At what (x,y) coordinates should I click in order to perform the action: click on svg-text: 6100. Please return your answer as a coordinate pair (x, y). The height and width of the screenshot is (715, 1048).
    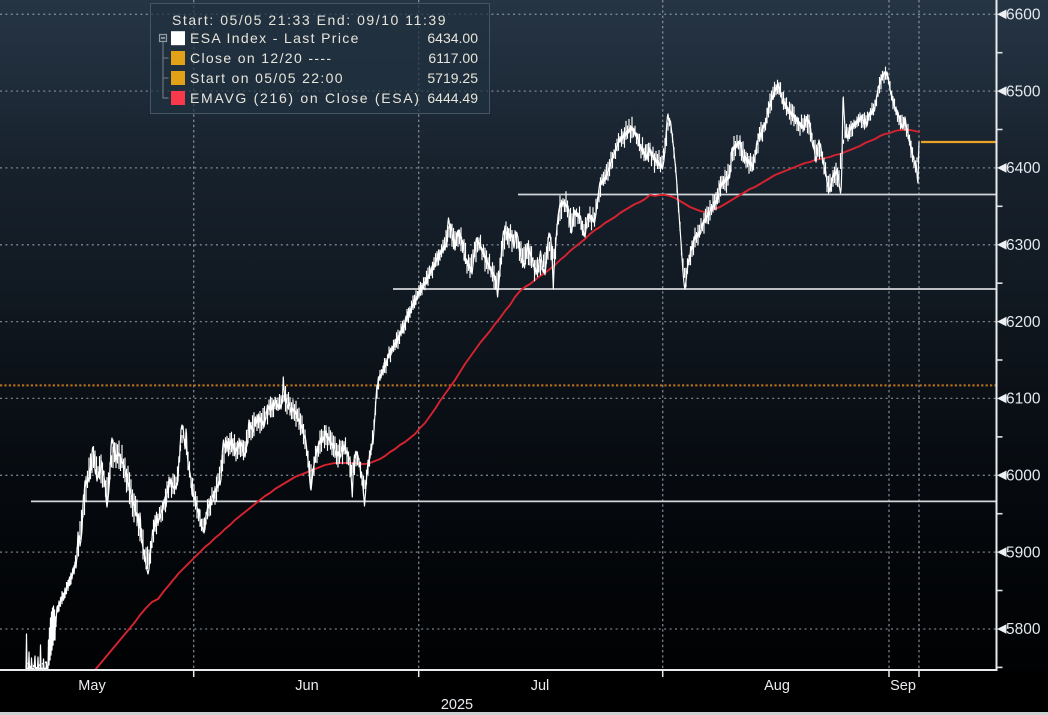
    Looking at the image, I should click on (1023, 399).